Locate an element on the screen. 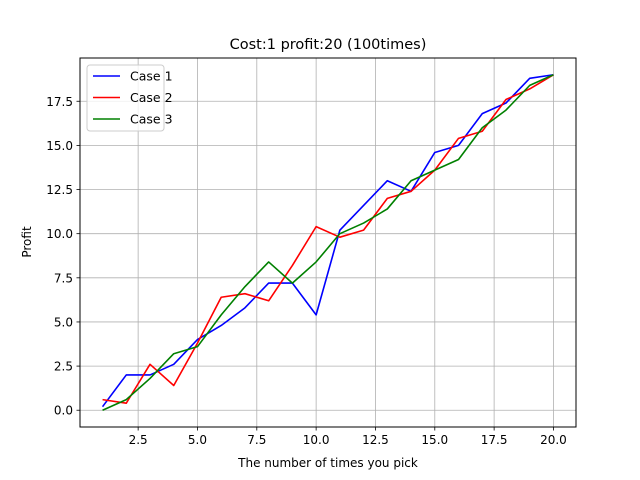 Image resolution: width=640 pixels, height=480 pixels. x-axis-label: The number of times you pick is located at coordinates (327, 463).